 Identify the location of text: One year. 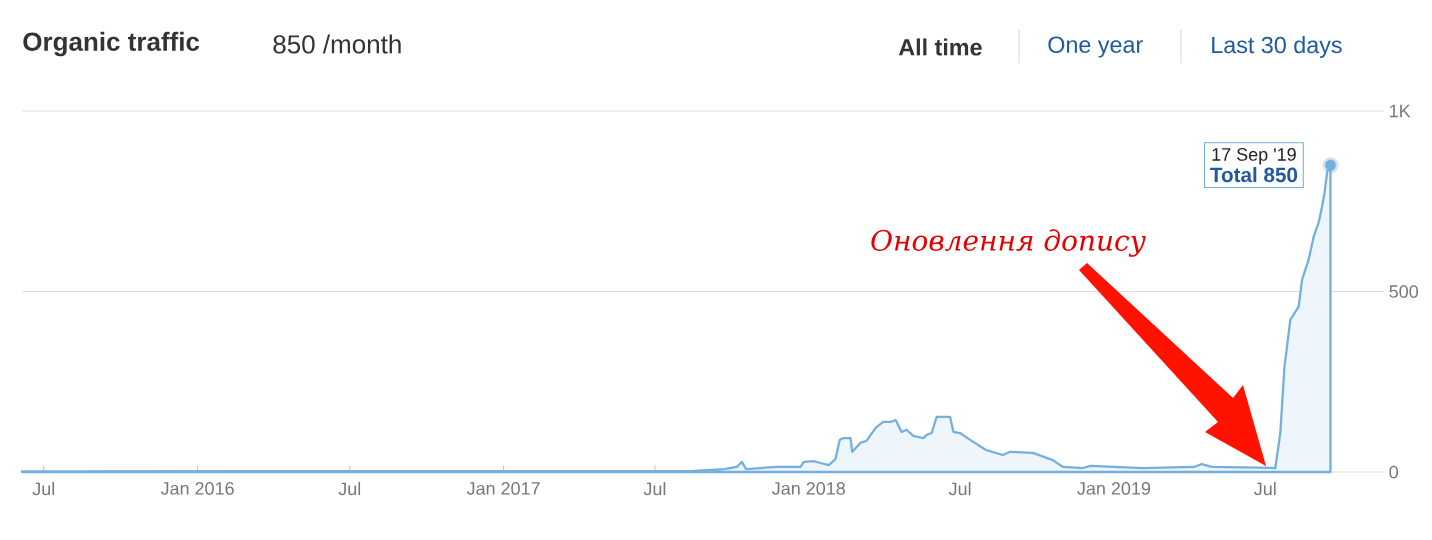
(1095, 47).